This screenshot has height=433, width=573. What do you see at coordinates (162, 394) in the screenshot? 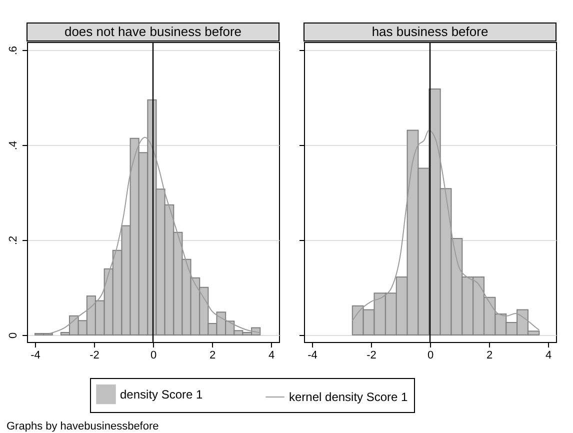
I see `legend-label: density Score 1` at bounding box center [162, 394].